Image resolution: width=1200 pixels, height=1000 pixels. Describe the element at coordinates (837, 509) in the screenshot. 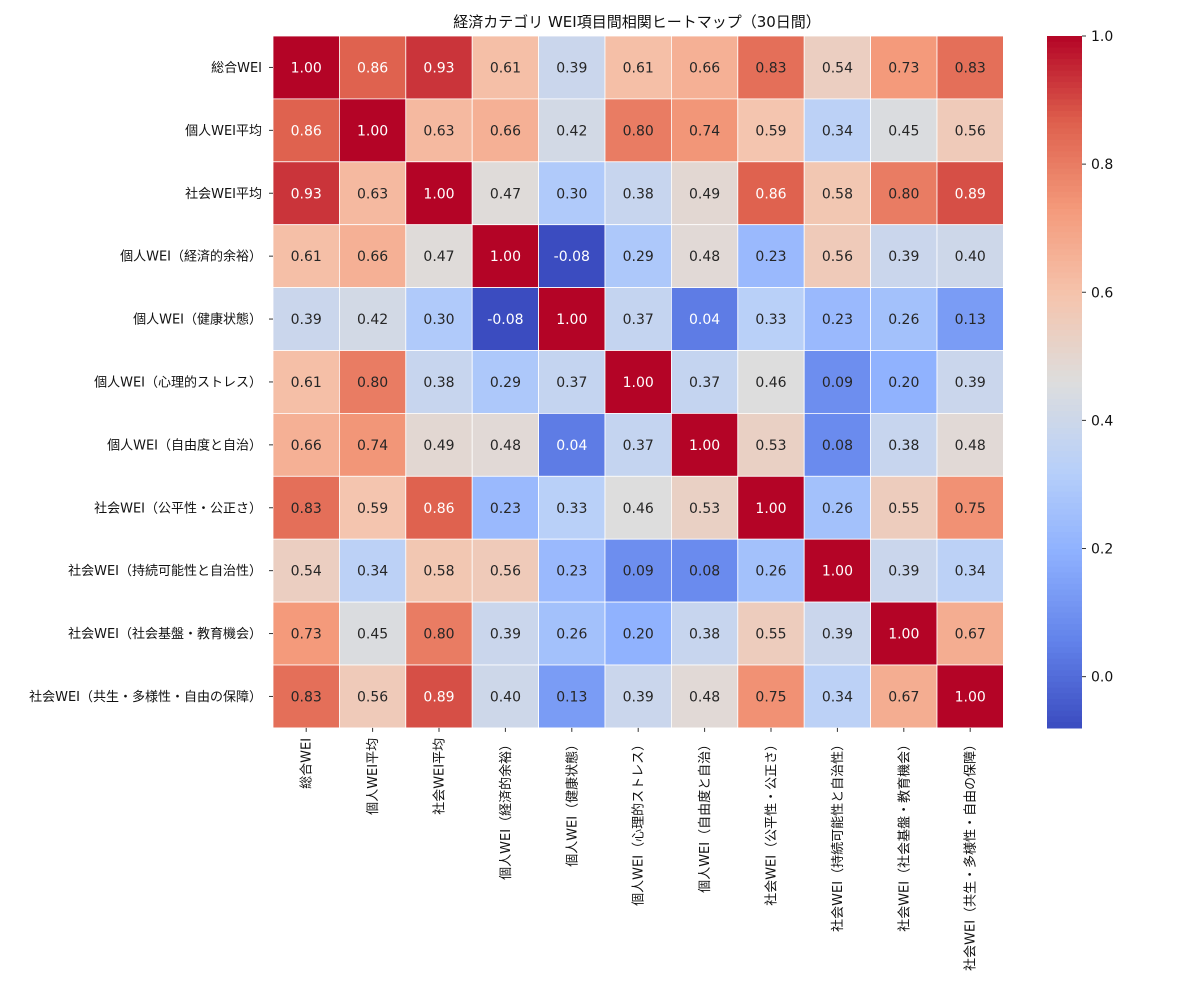

I see `cell-value-label: 0.26` at that location.